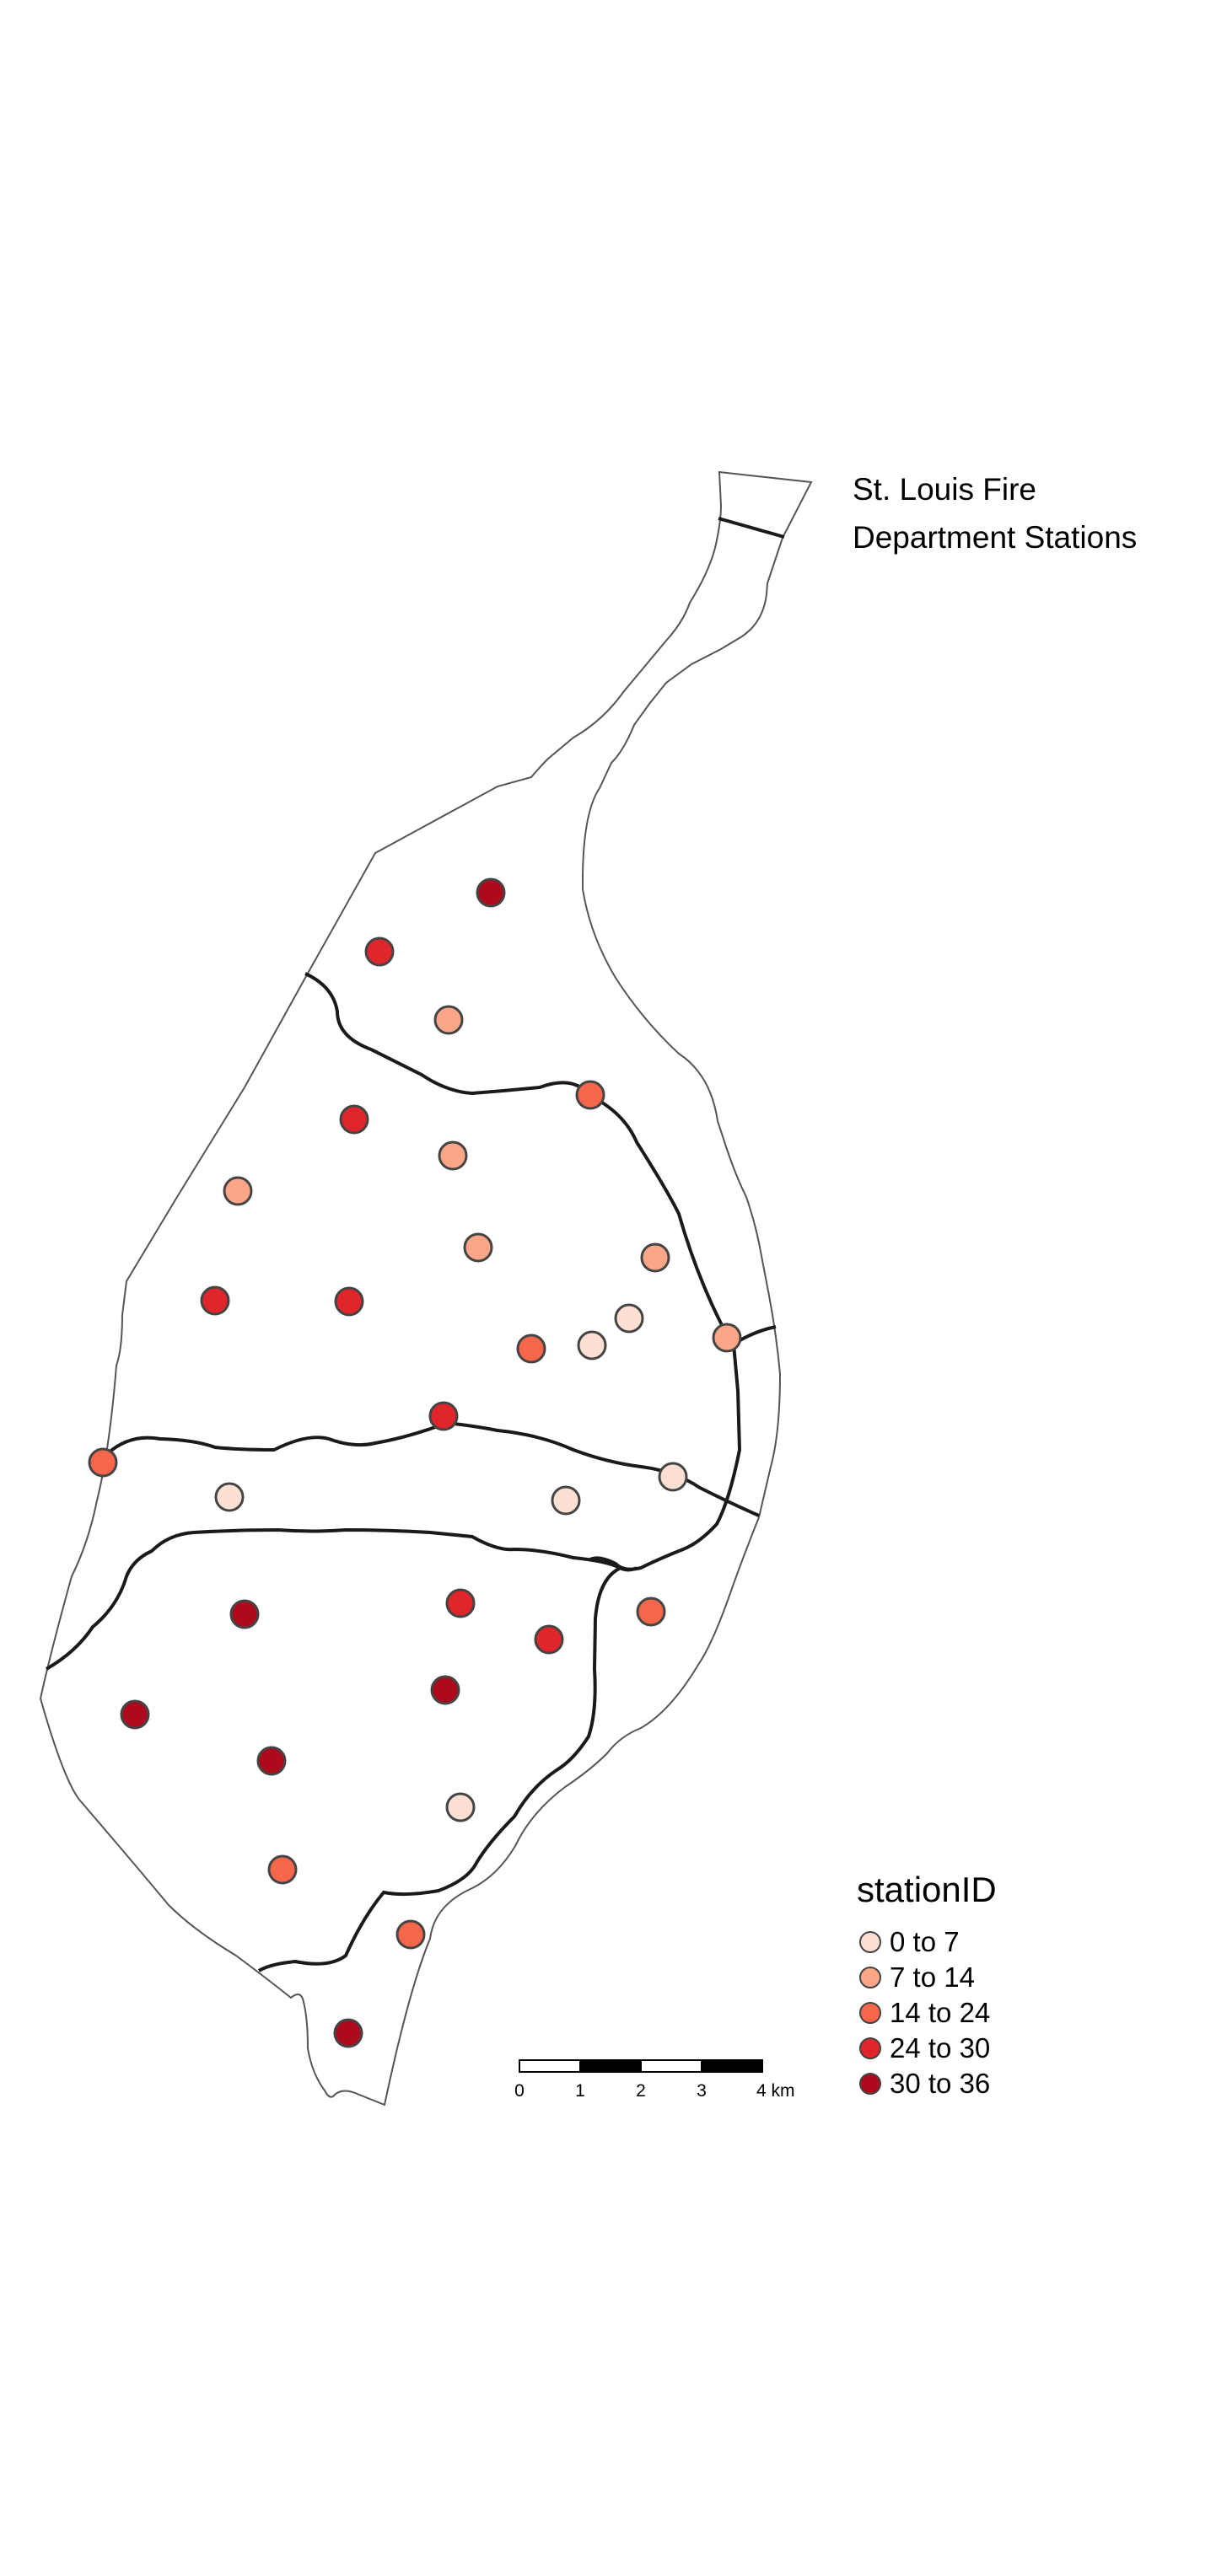 The image size is (1216, 2576). Describe the element at coordinates (439, 1769) in the screenshot. I see `district-line-south` at that location.